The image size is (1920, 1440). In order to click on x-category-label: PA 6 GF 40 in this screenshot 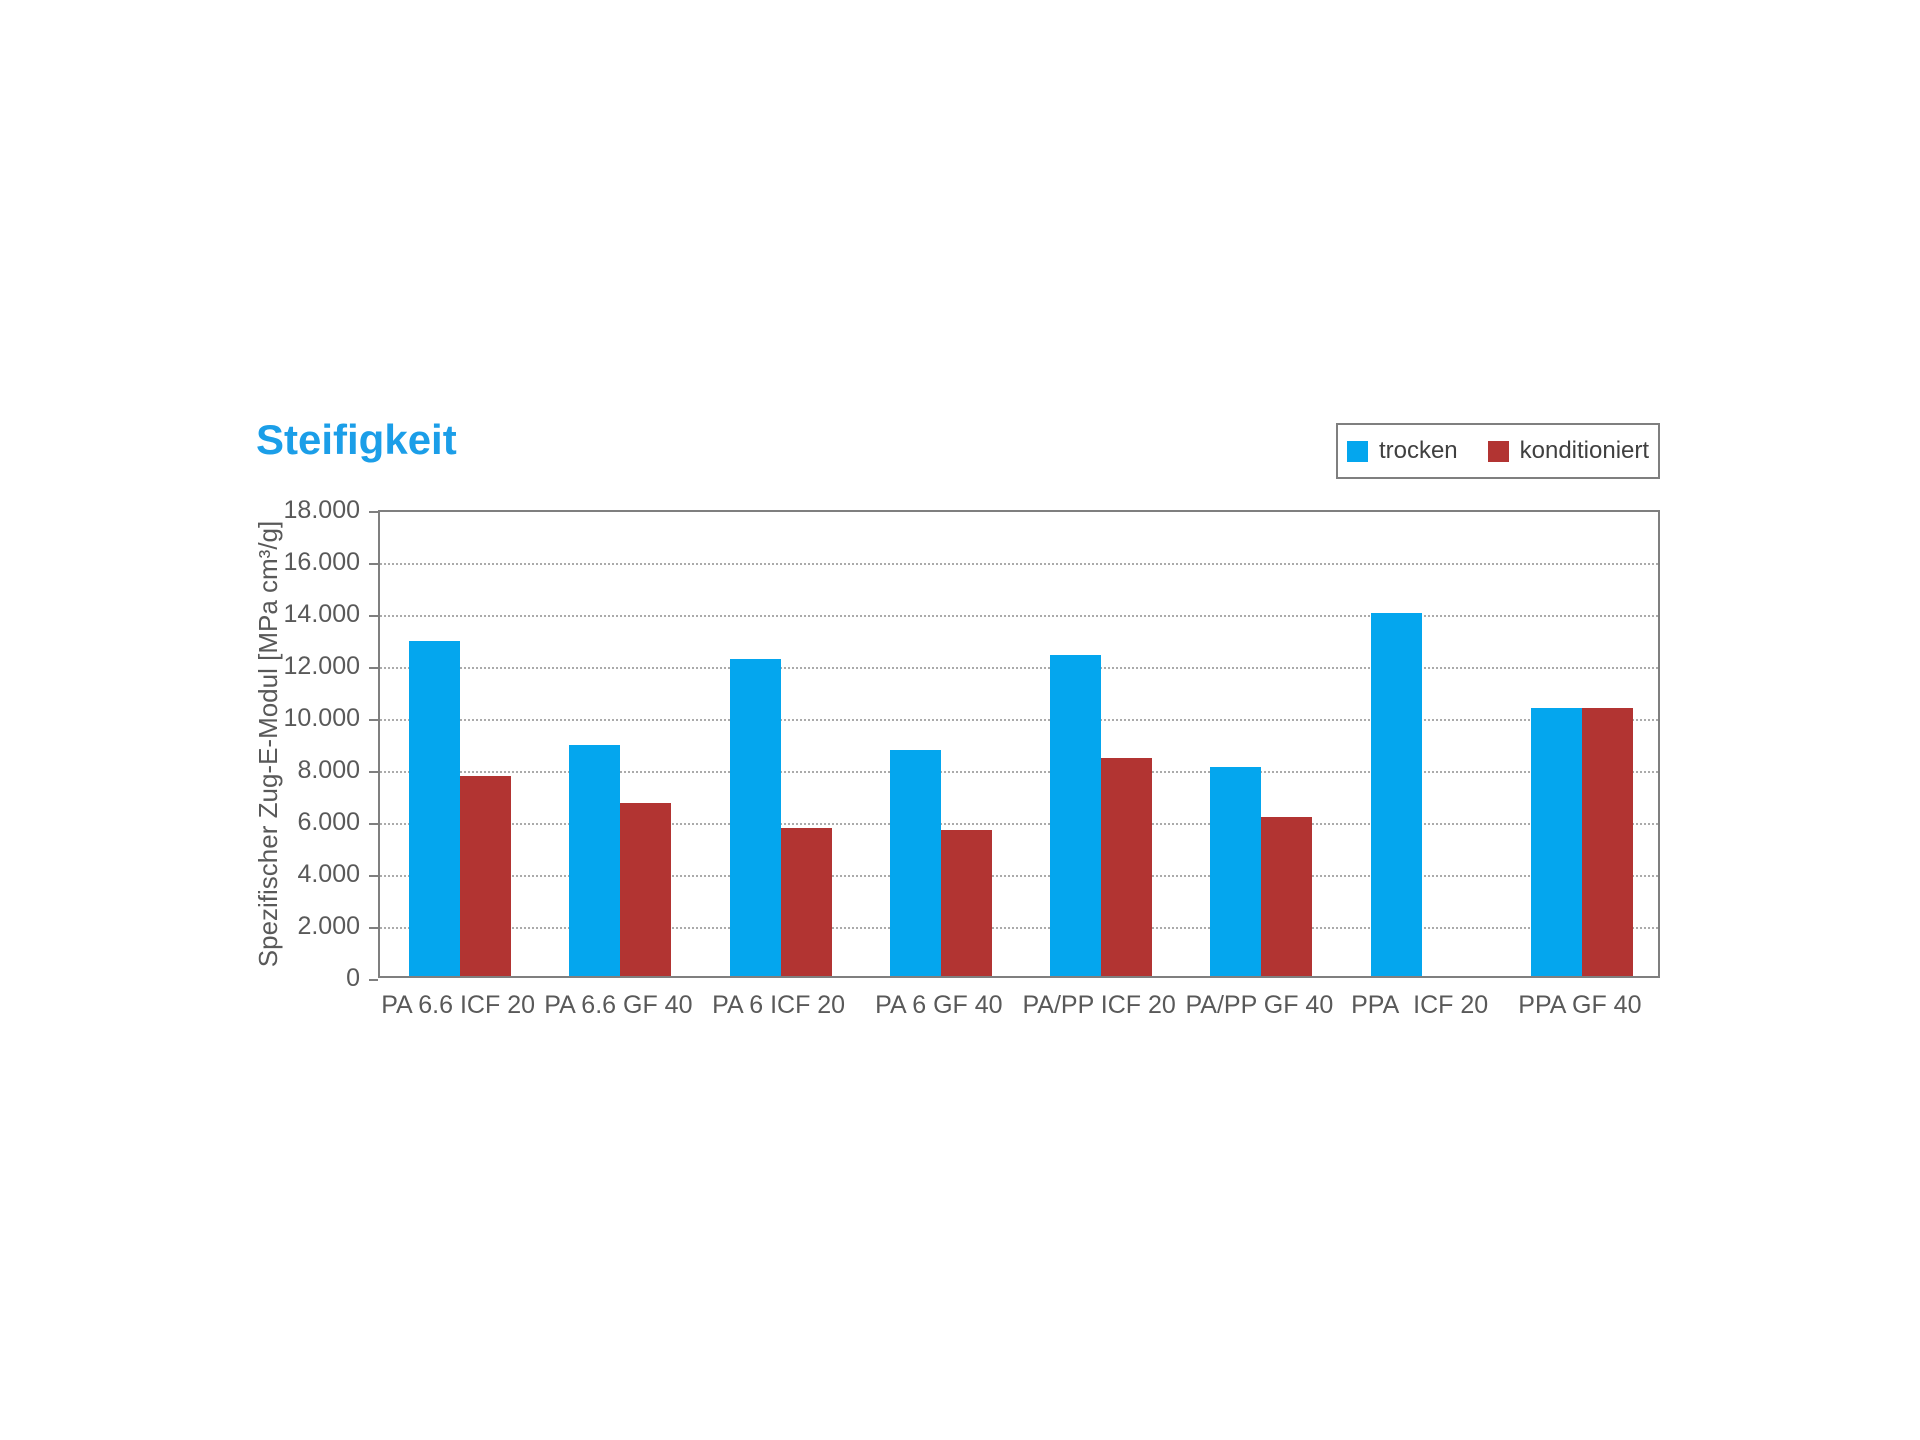, I will do `click(939, 1005)`.